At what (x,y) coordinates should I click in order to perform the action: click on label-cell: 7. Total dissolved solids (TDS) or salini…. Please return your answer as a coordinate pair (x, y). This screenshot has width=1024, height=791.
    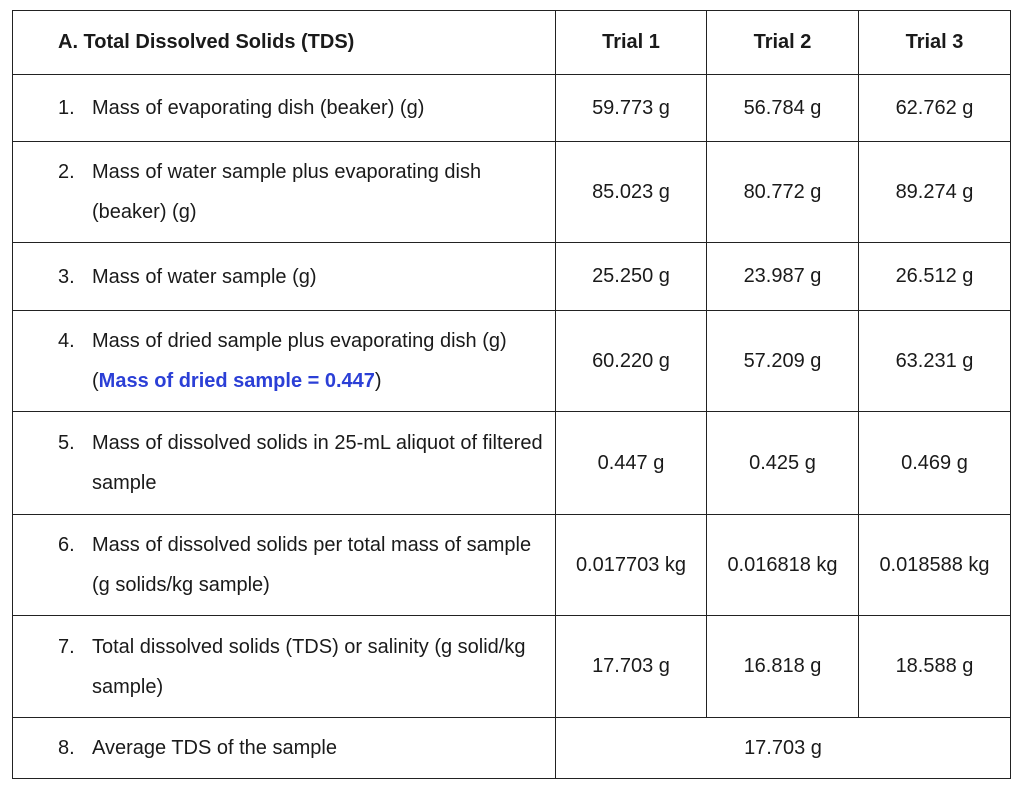
    Looking at the image, I should click on (284, 666).